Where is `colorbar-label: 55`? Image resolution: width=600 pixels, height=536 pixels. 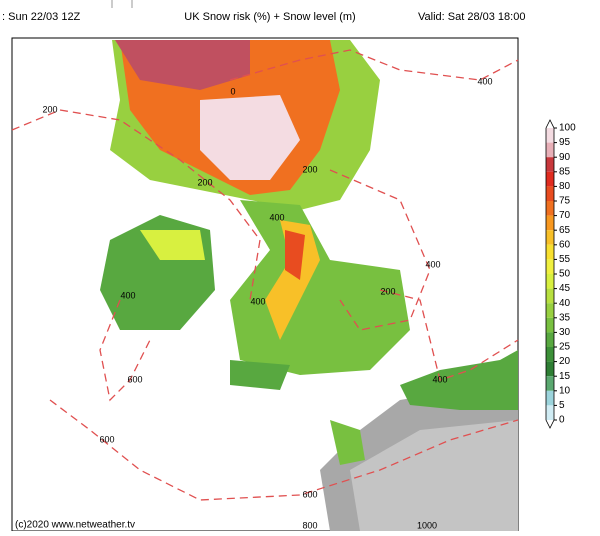
colorbar-label: 55 is located at coordinates (565, 259).